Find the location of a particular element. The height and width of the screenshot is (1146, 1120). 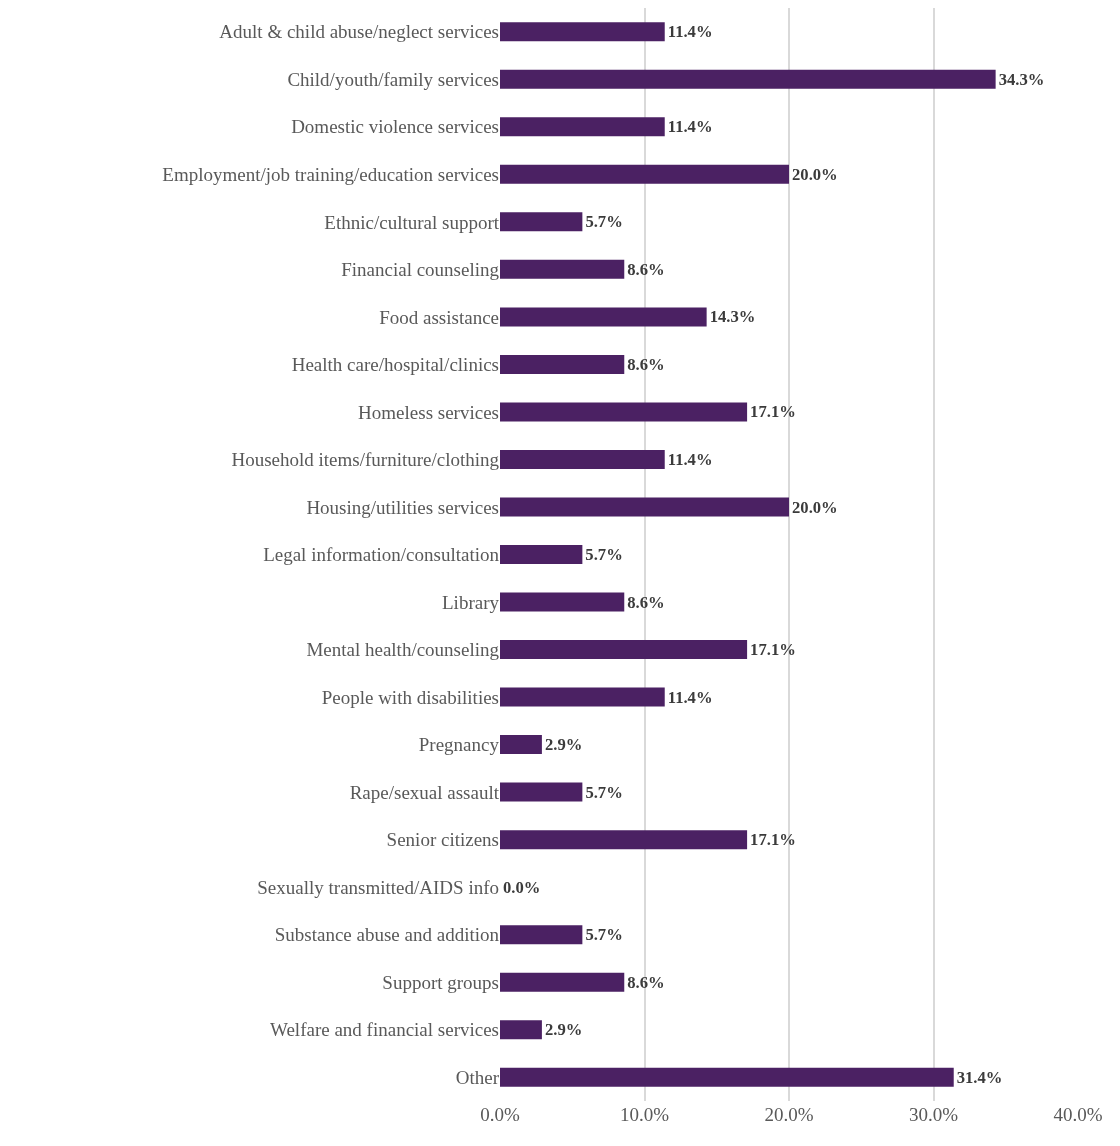

y-tick-label: Homeless services is located at coordinates (428, 412).